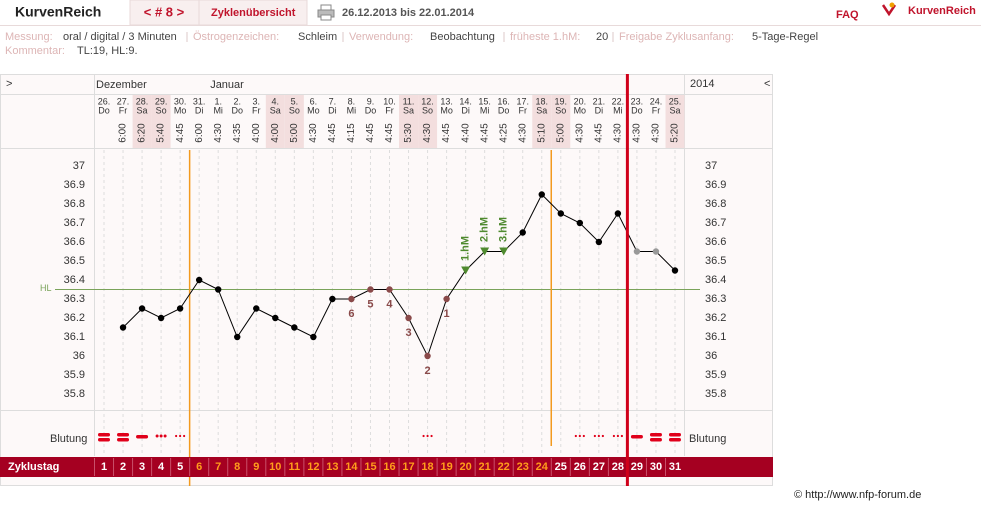  I want to click on cycle-day-number: 21, so click(485, 467).